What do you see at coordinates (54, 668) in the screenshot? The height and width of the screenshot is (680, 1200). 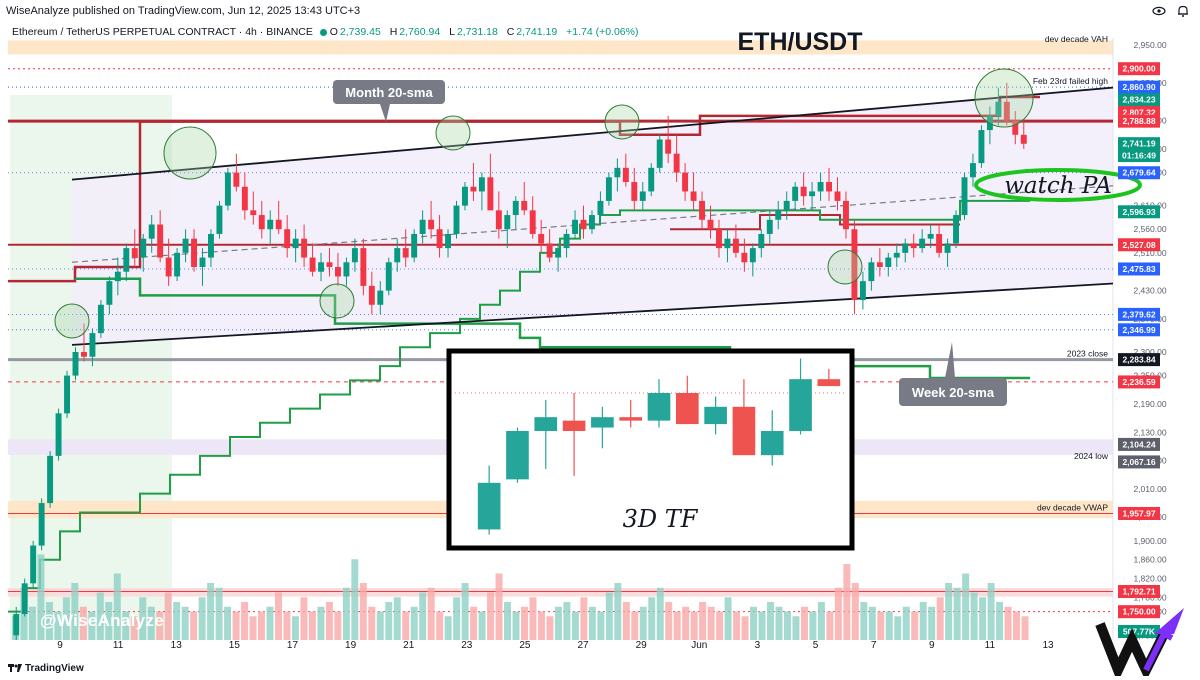 I see `brand-name: TradingView` at bounding box center [54, 668].